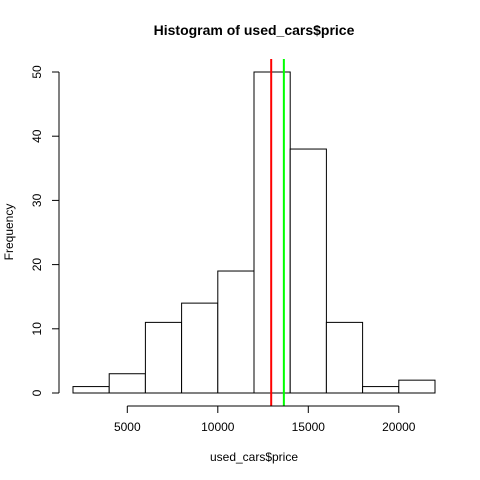  What do you see at coordinates (37, 136) in the screenshot?
I see `y-tick-label-5: 40` at bounding box center [37, 136].